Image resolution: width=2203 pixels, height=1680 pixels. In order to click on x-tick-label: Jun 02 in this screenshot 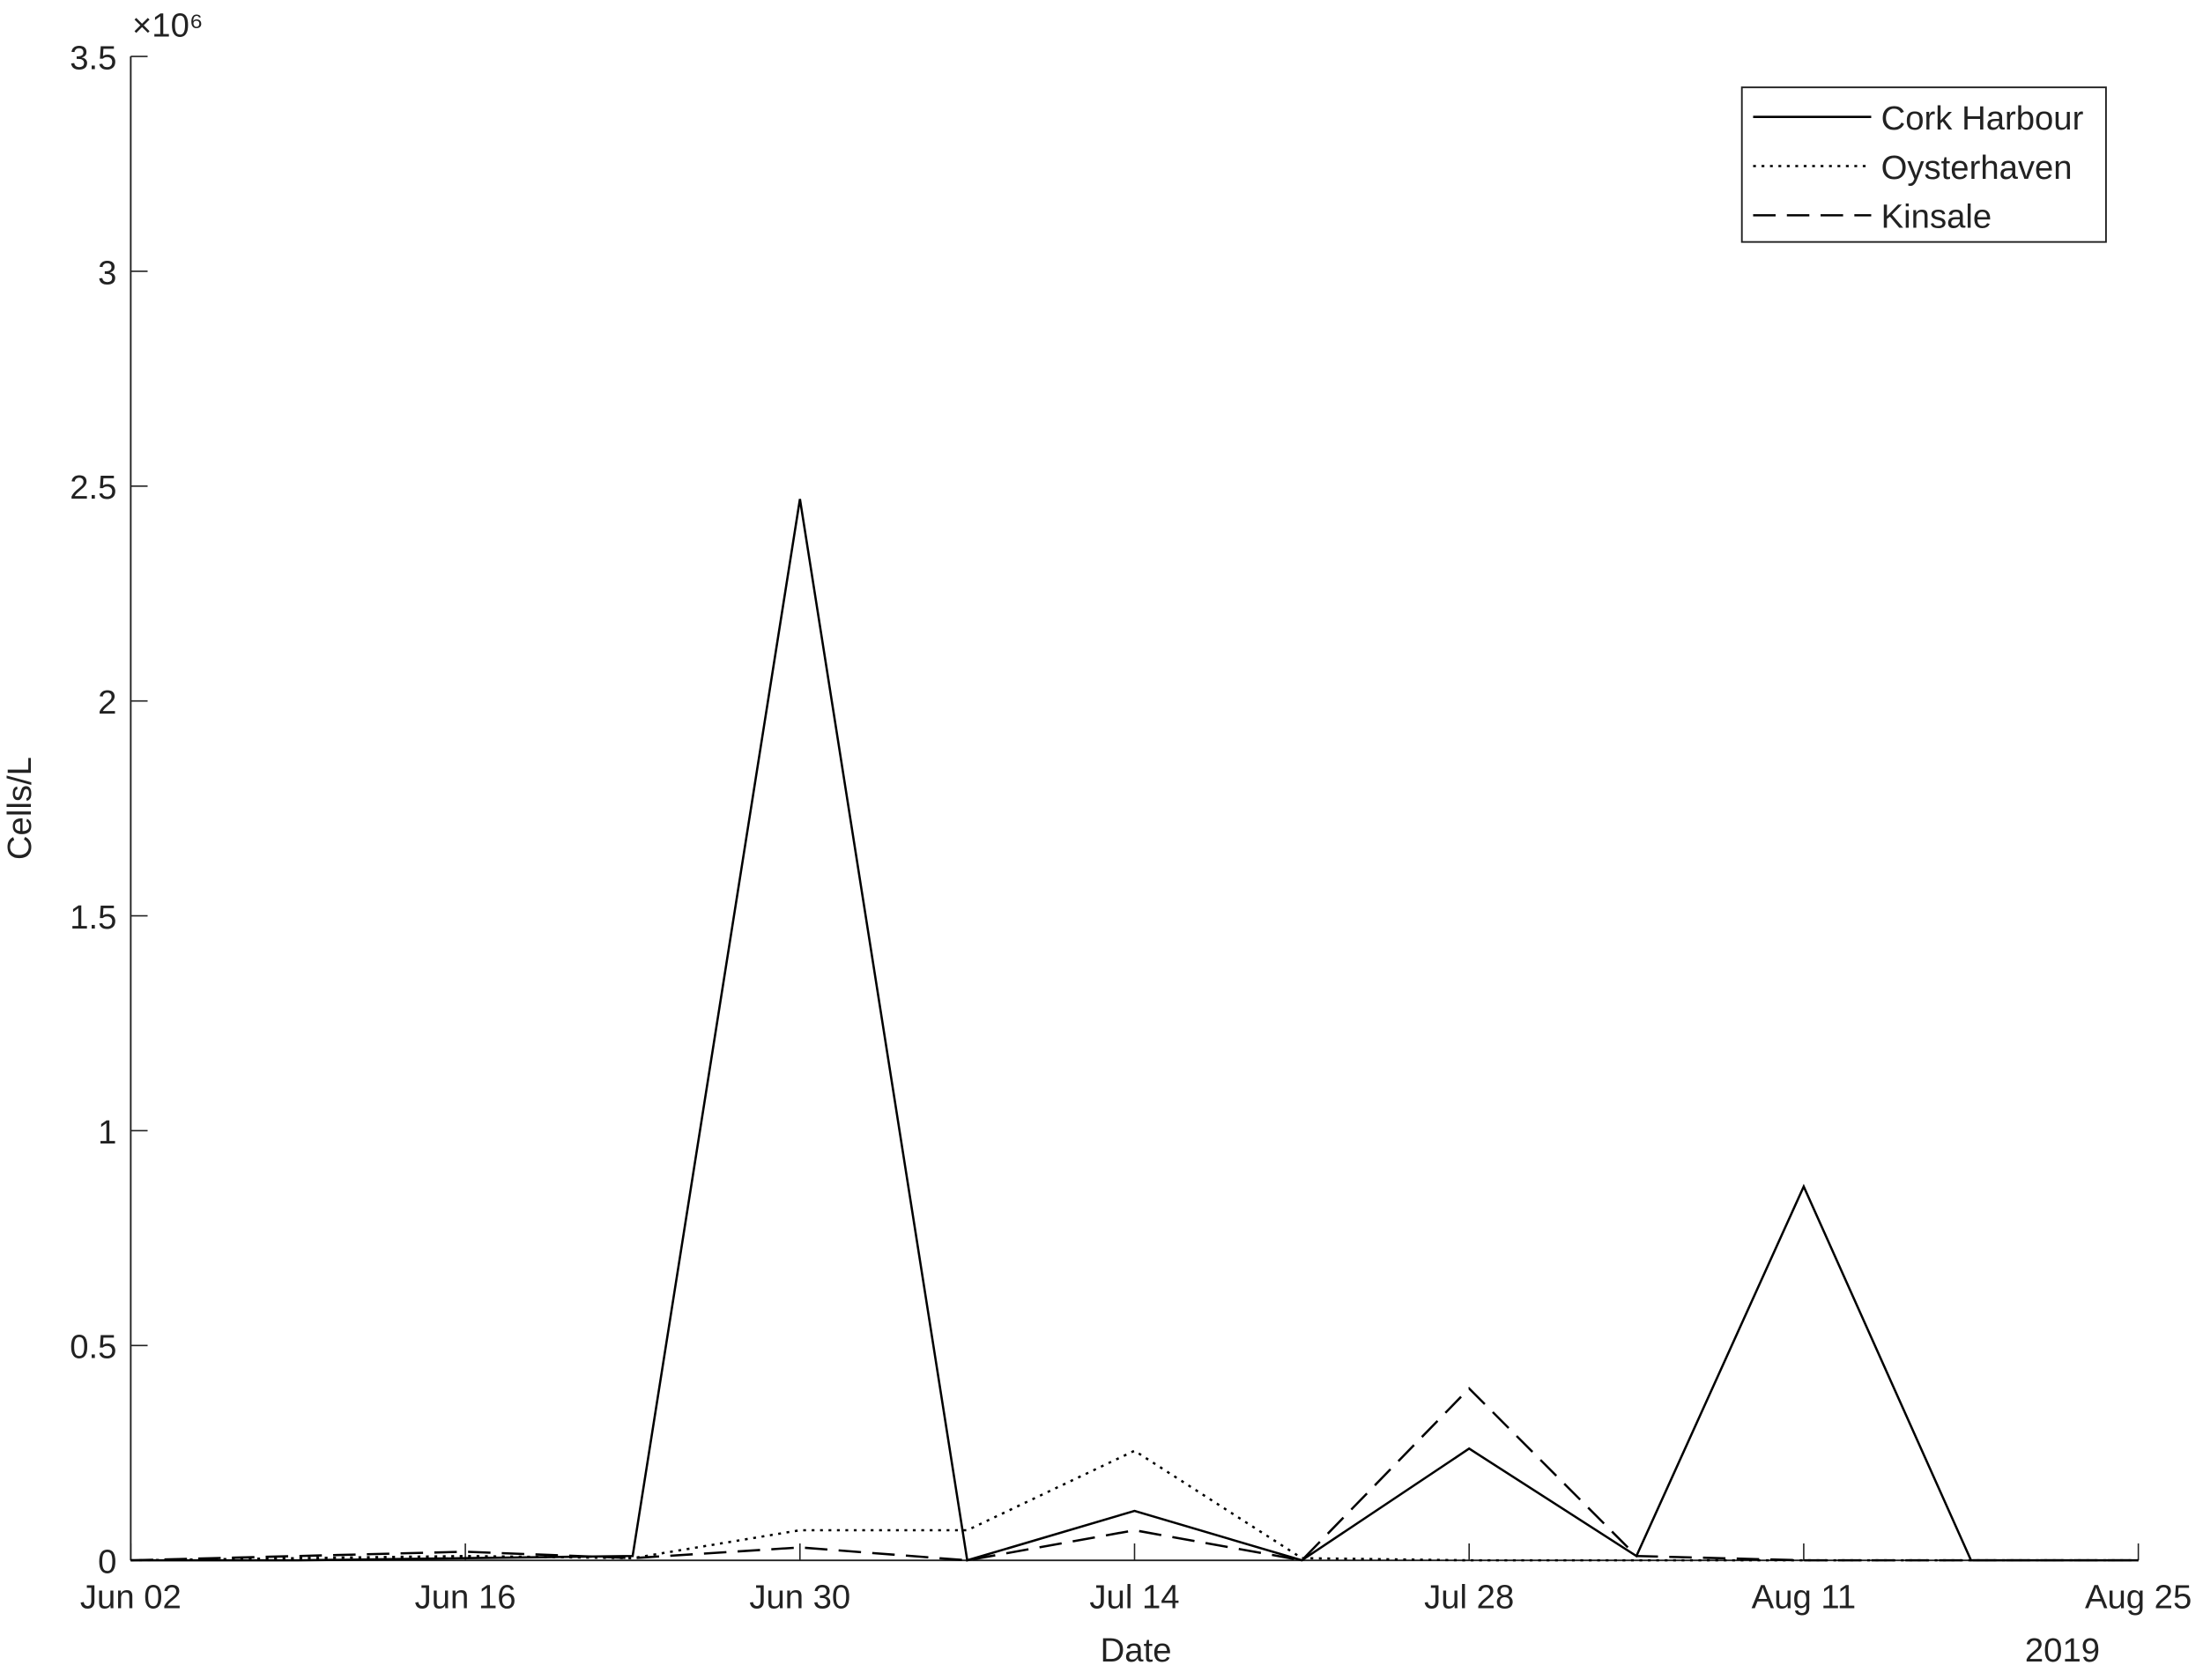, I will do `click(131, 1597)`.